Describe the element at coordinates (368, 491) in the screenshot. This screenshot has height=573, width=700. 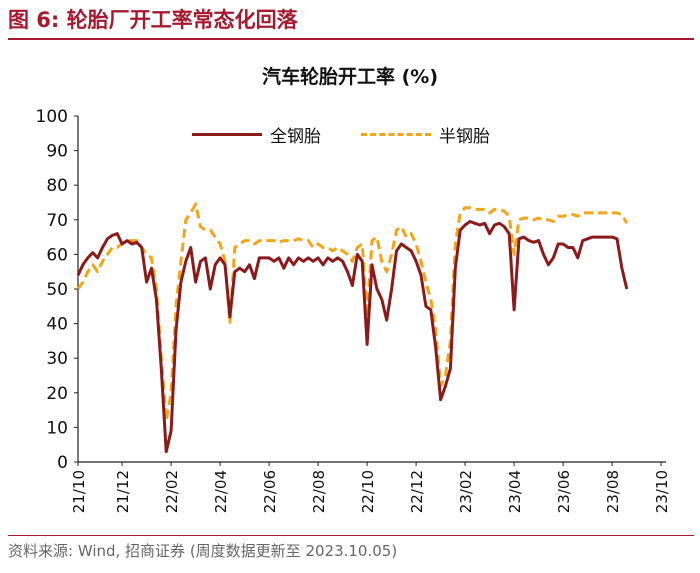
I see `x-tick-label: 22/10` at that location.